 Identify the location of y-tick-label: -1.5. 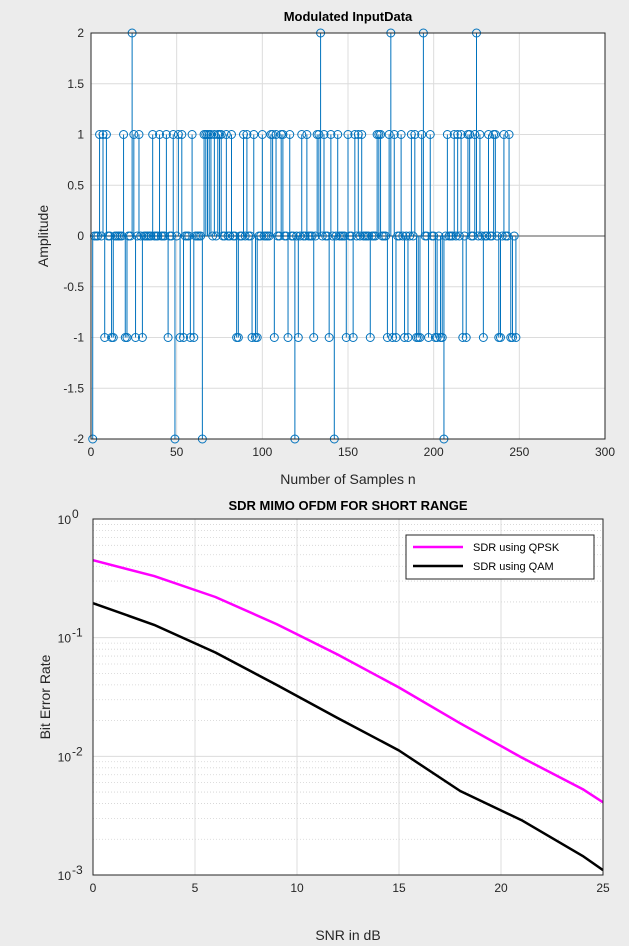
(73, 388).